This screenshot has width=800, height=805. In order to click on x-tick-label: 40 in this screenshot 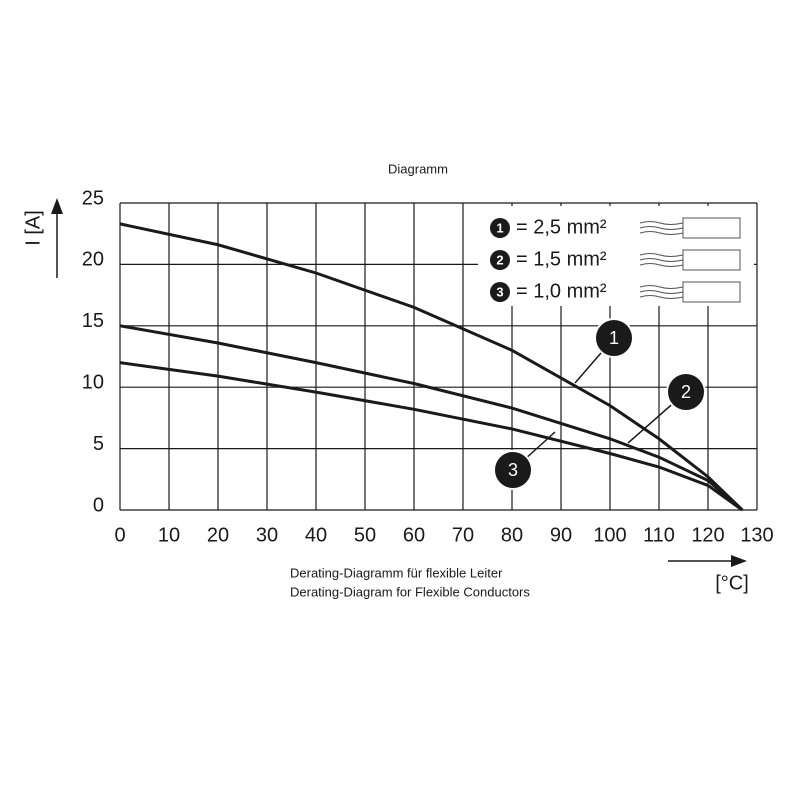, I will do `click(316, 535)`.